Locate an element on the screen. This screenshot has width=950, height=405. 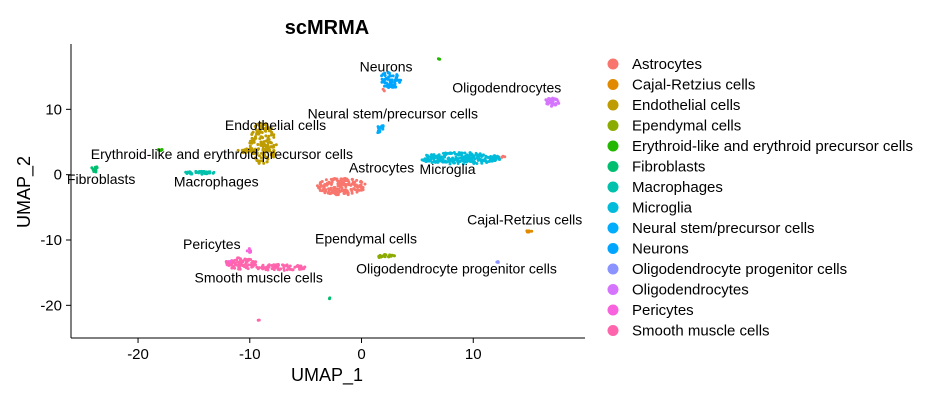
x-tick-label: -10 is located at coordinates (250, 354).